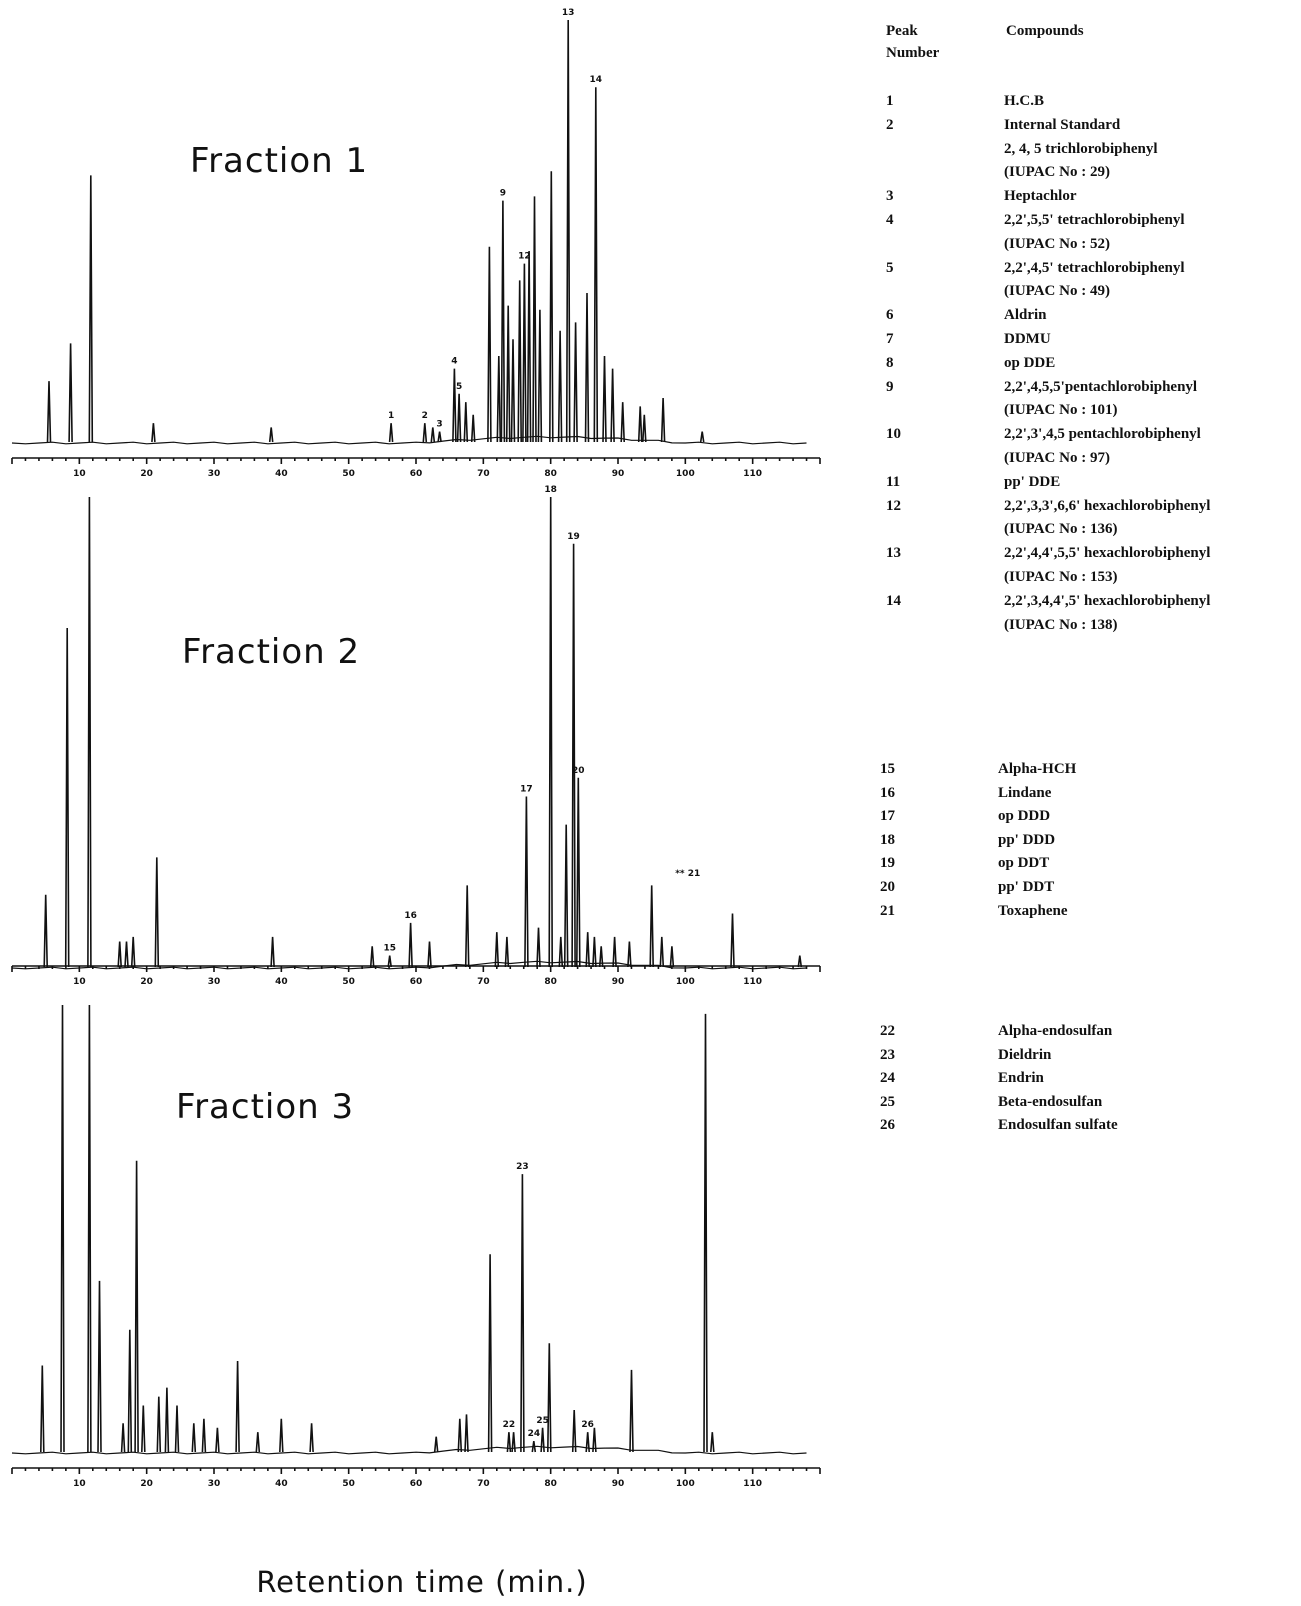 The image size is (1301, 1606). I want to click on baseline, so click(409, 965).